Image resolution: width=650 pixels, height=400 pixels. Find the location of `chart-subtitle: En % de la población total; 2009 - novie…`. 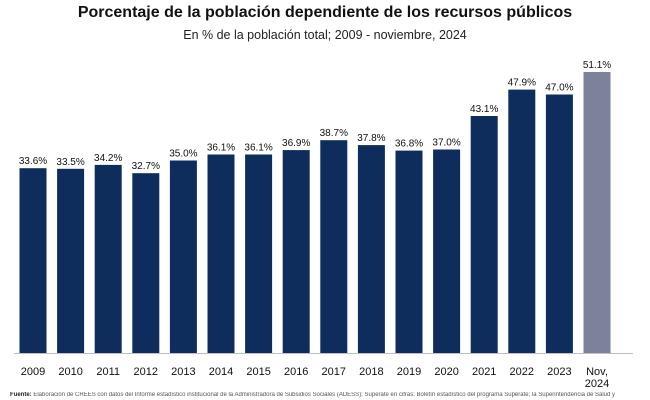

chart-subtitle: En % de la población total; 2009 - novie… is located at coordinates (325, 35).